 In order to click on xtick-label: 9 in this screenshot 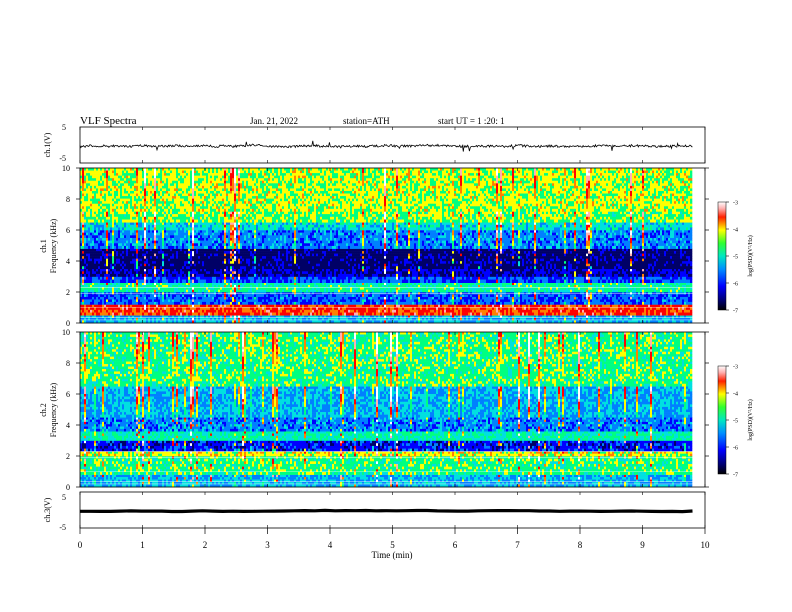, I will do `click(642, 545)`.